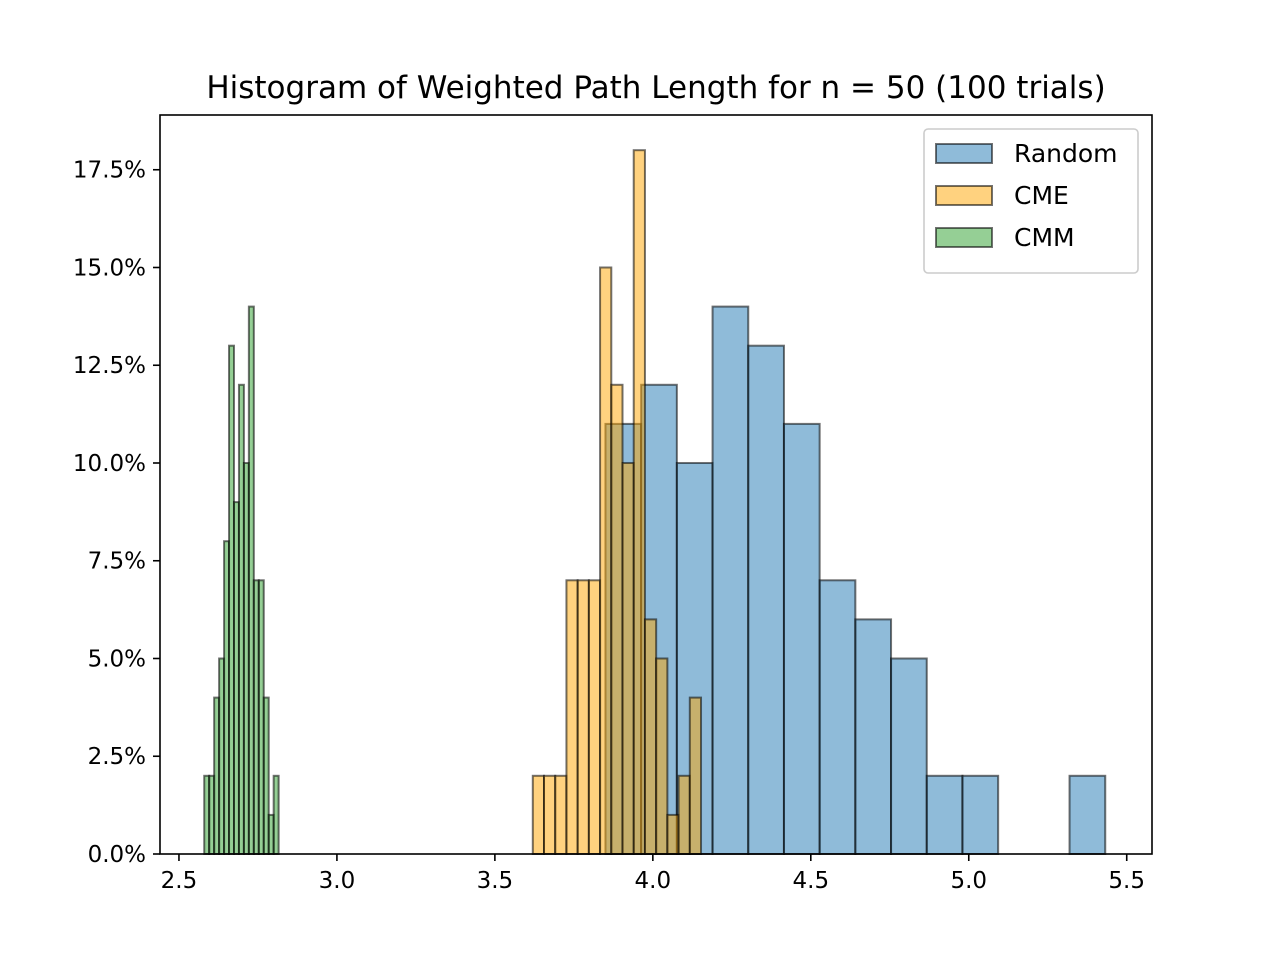  What do you see at coordinates (1126, 881) in the screenshot?
I see `x-tick-label: 5.5` at bounding box center [1126, 881].